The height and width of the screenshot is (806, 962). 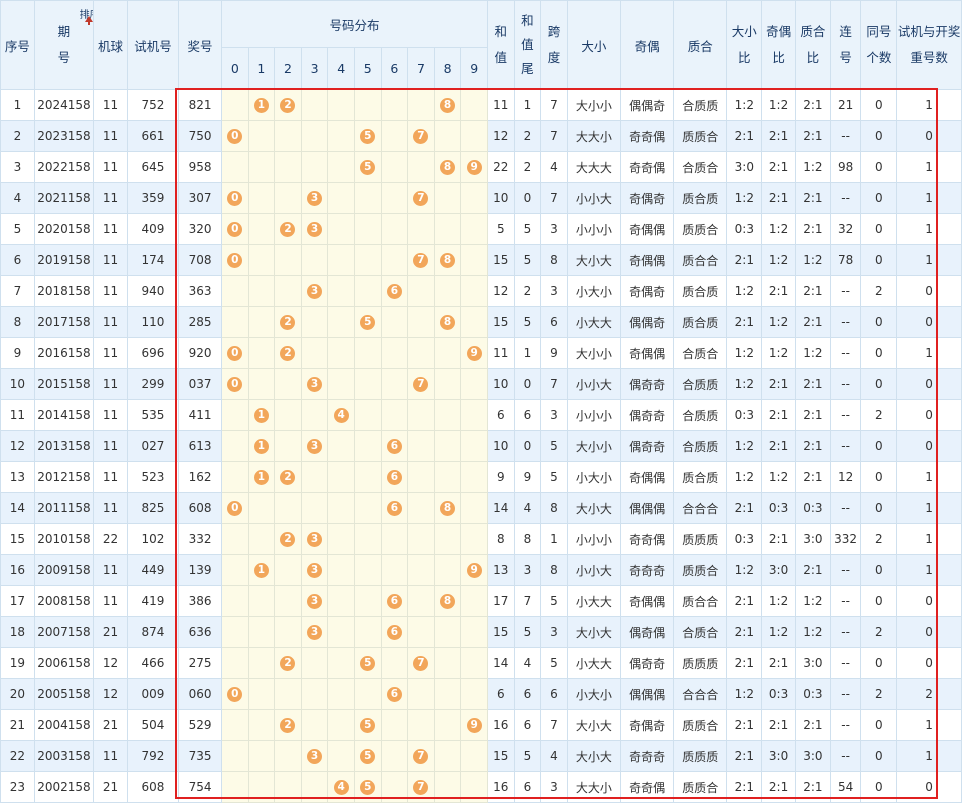 What do you see at coordinates (527, 353) in the screenshot?
I see `cell-sum-tail: 1` at bounding box center [527, 353].